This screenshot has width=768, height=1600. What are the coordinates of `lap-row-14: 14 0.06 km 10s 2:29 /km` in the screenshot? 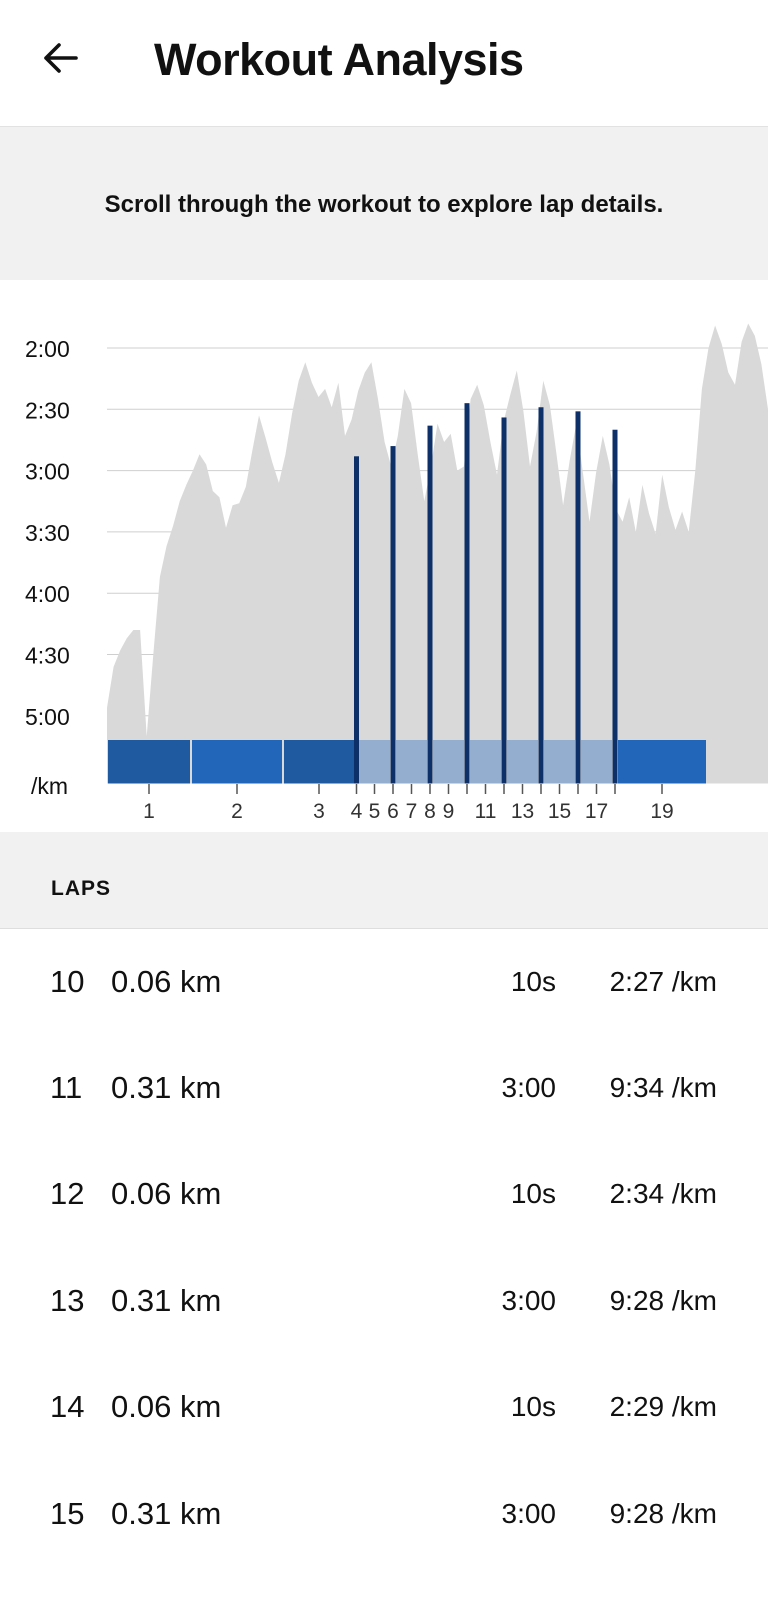 It's located at (384, 1407).